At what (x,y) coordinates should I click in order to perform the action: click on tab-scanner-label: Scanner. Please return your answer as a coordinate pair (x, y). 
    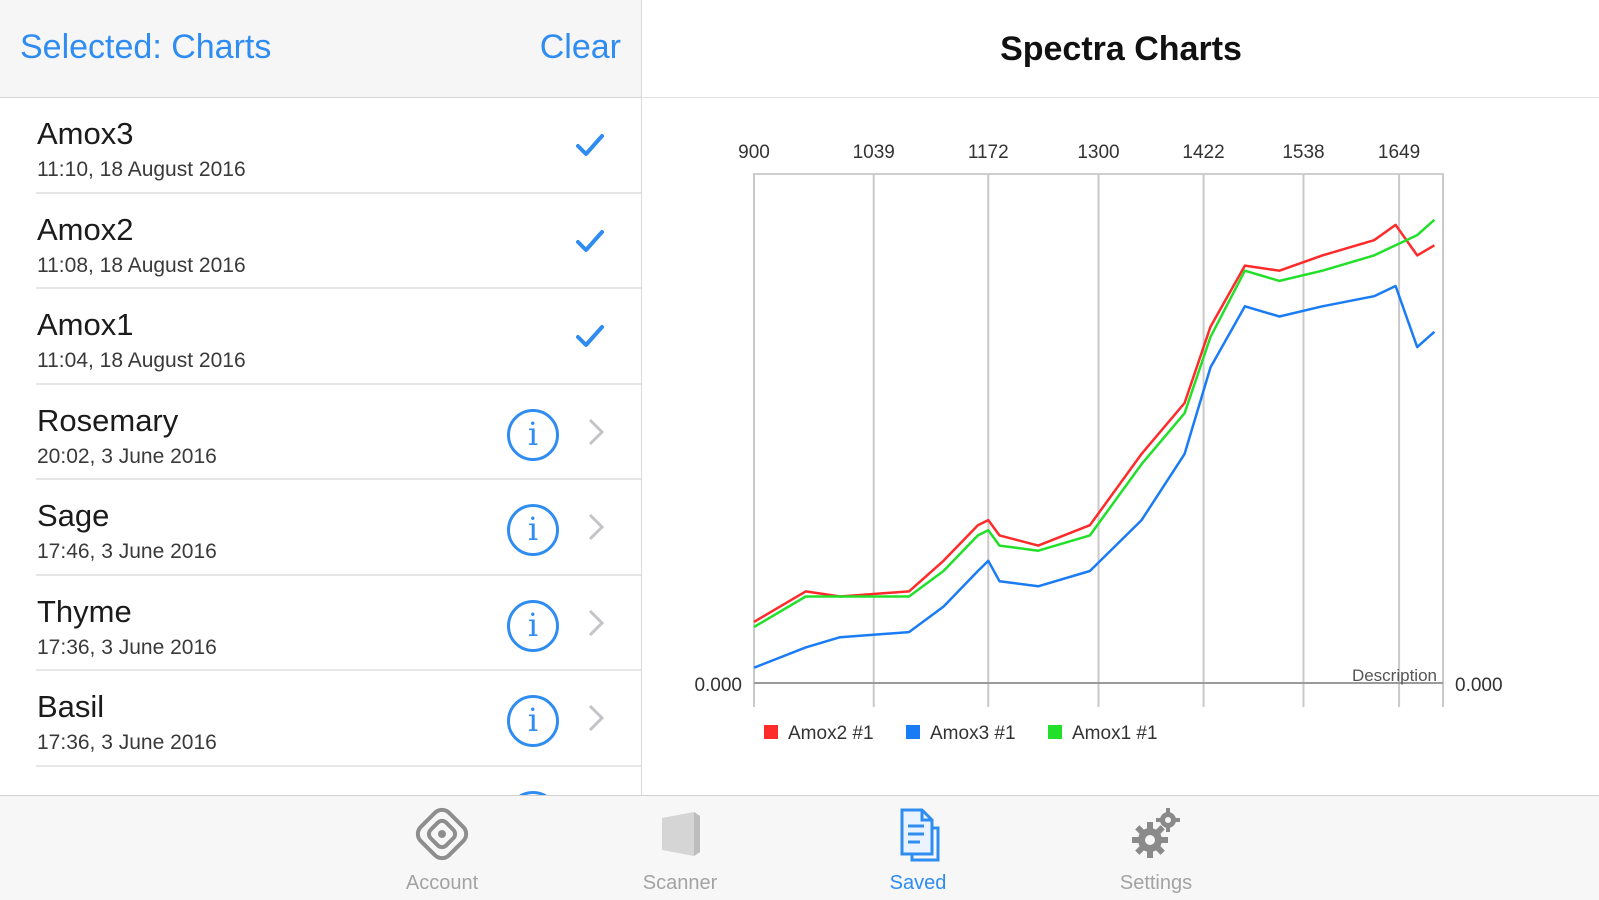
    Looking at the image, I should click on (680, 883).